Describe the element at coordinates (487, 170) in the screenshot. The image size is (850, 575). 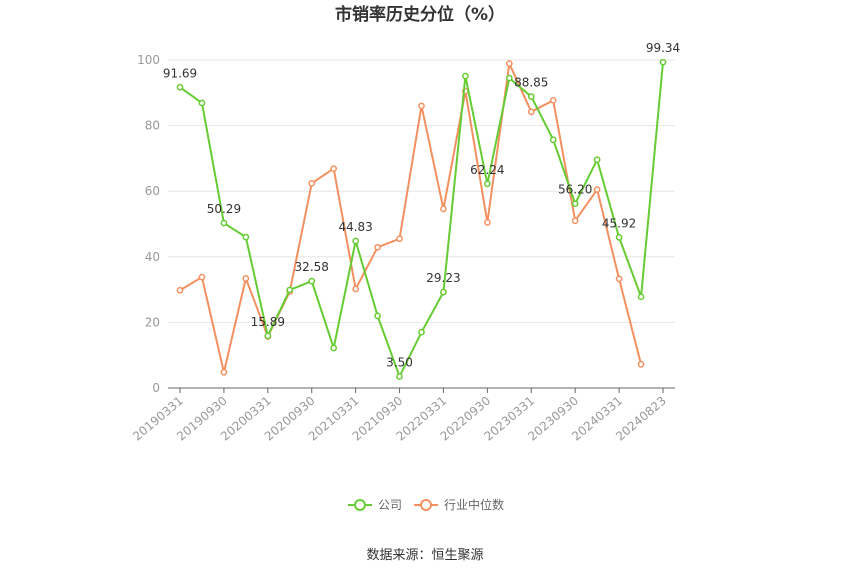
I see `data-label: 62.24` at that location.